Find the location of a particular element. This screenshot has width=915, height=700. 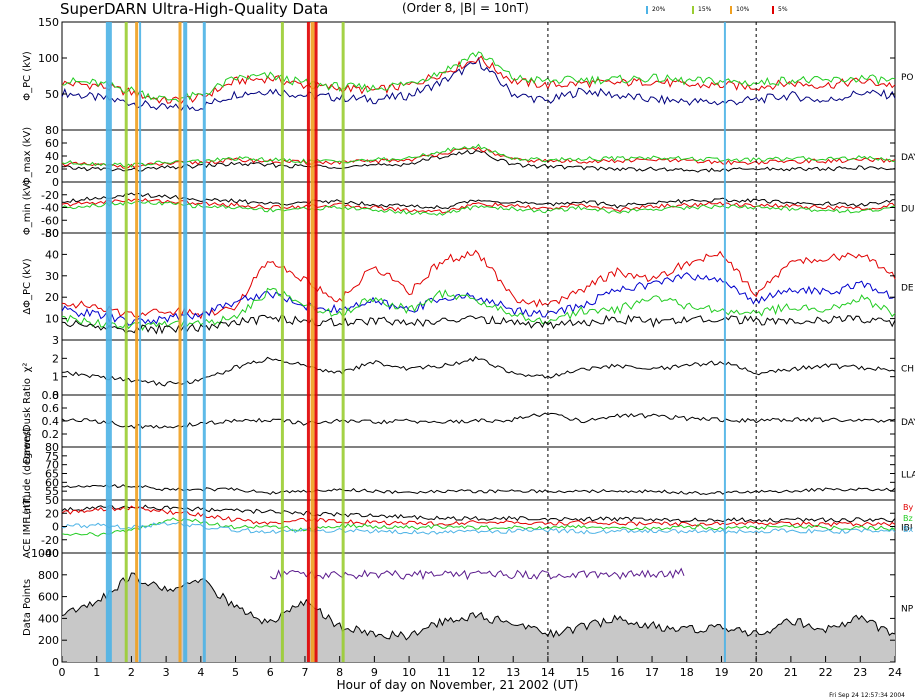

x-axis-label: Hour of day on November, 21 2002 (UT) is located at coordinates (457, 685).